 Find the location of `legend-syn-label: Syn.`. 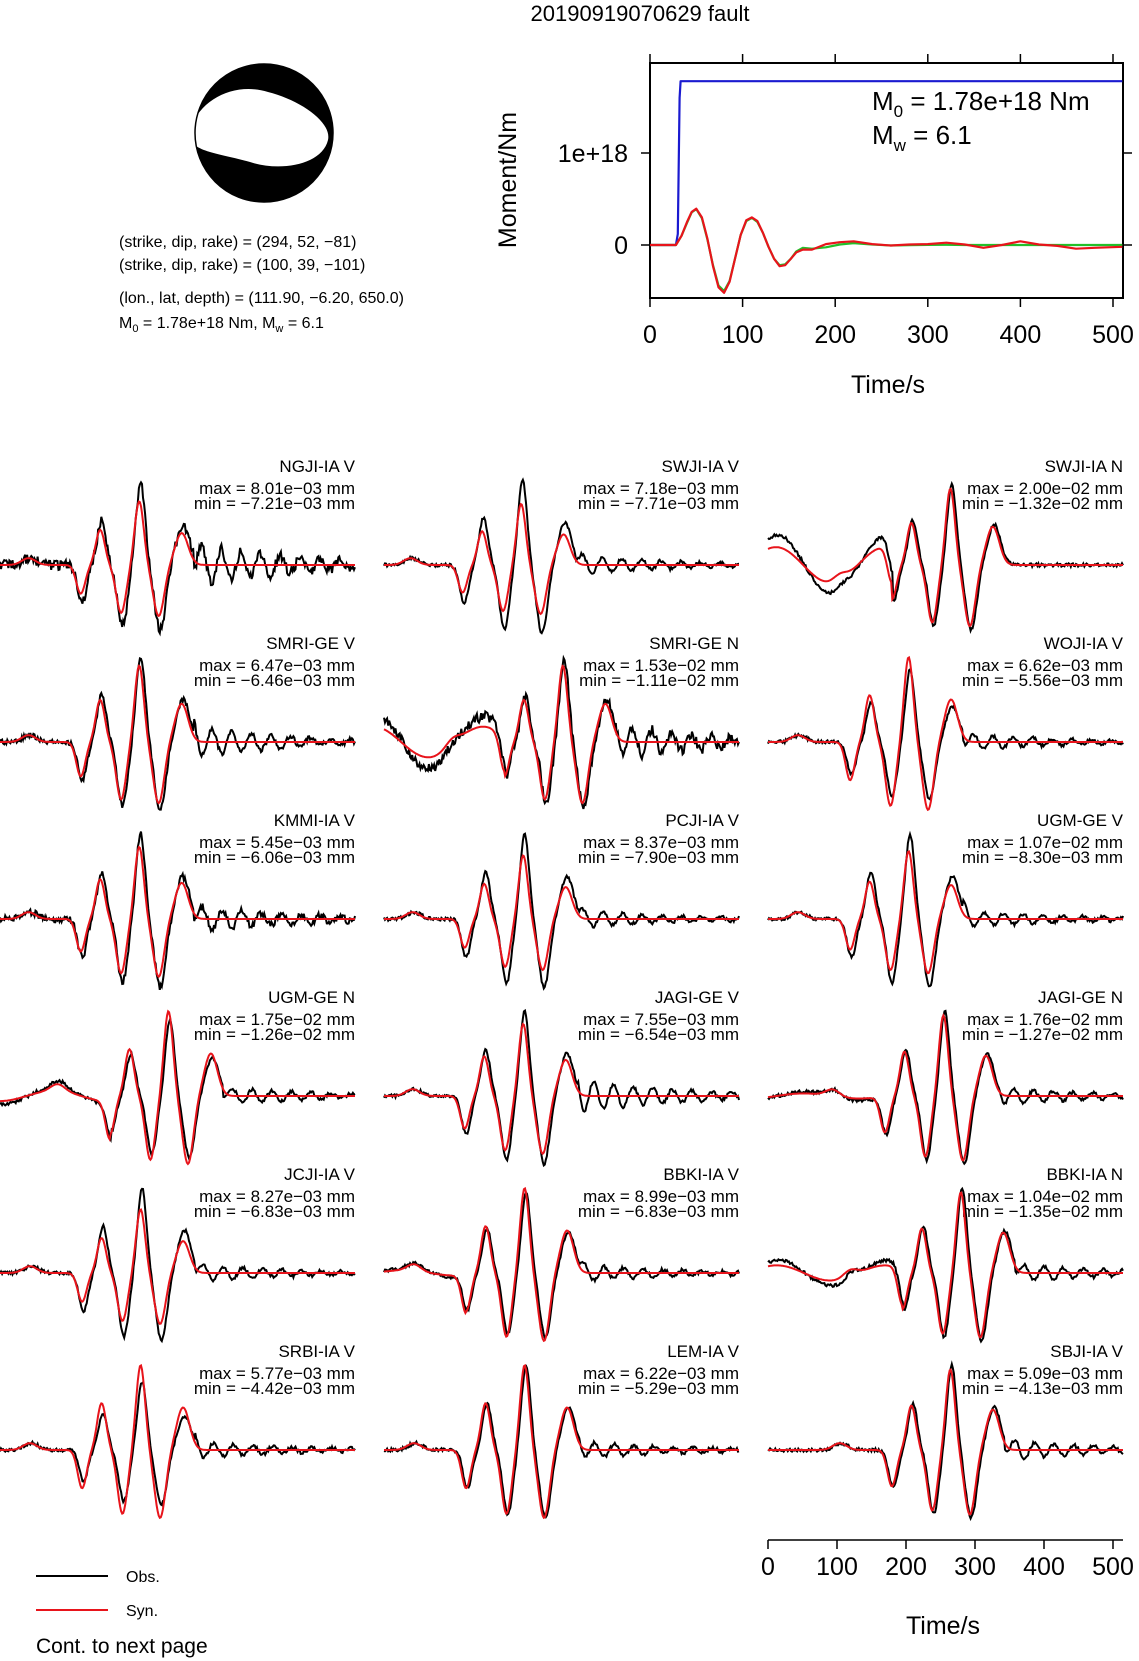

legend-syn-label: Syn. is located at coordinates (142, 1611).